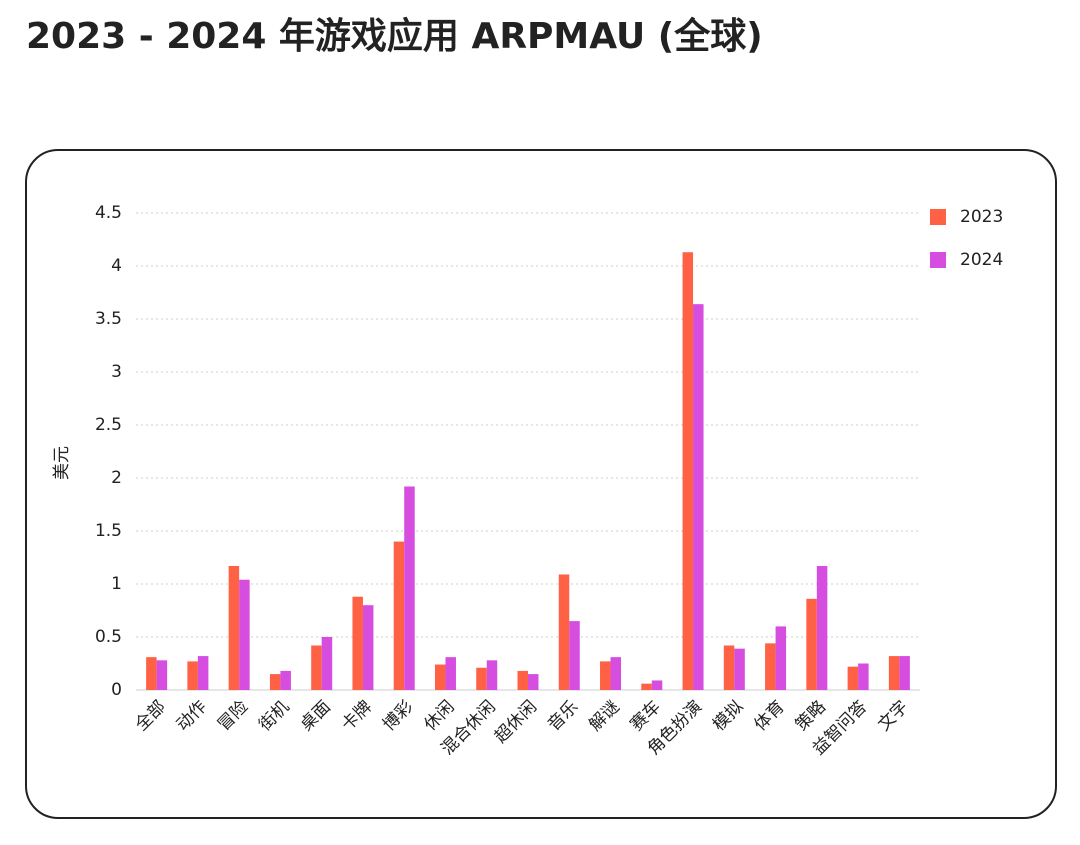 The image size is (1080, 845). I want to click on y-tick-label: 1.5, so click(108, 531).